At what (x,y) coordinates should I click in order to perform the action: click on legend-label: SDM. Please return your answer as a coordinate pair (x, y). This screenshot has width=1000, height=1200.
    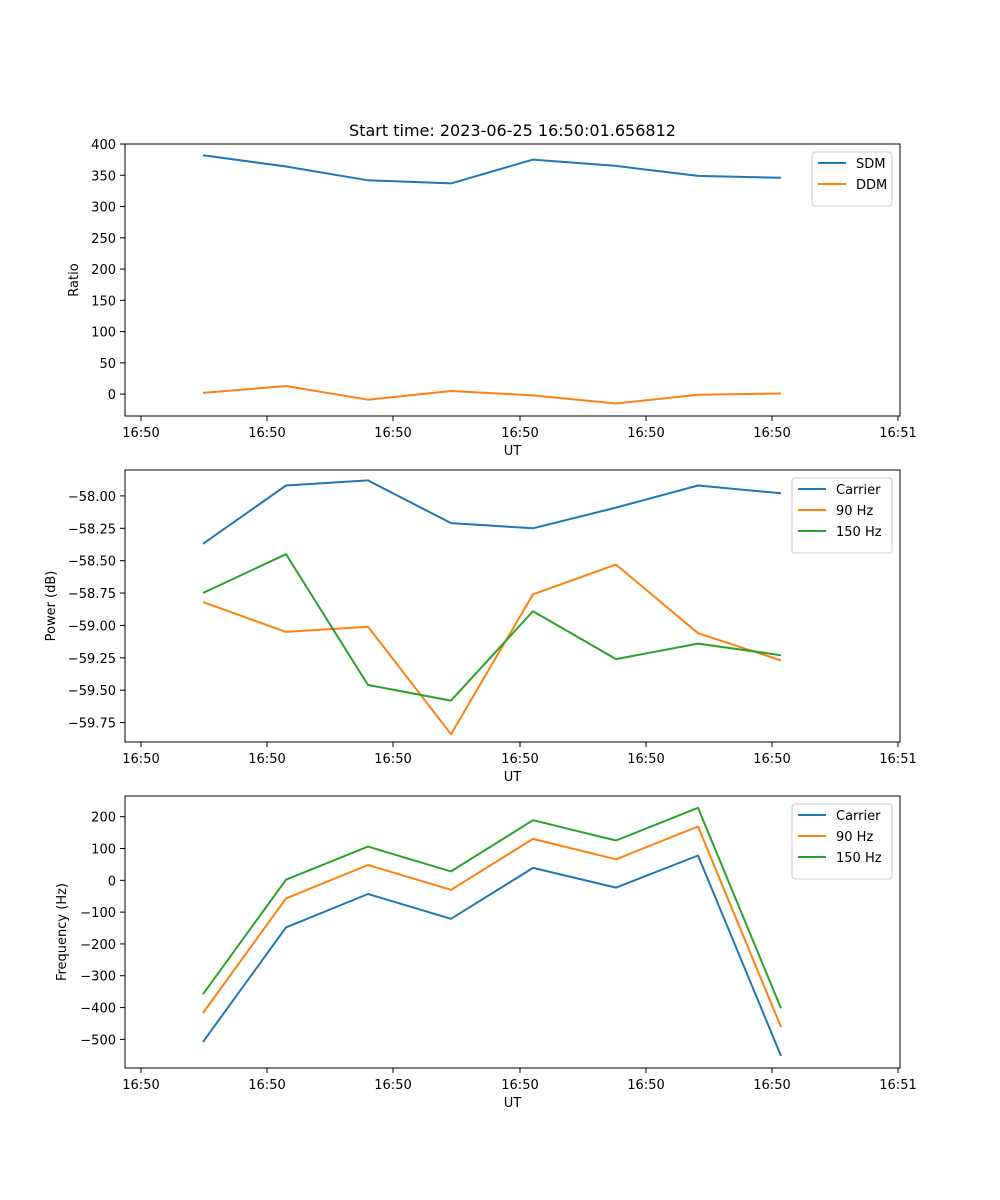
    Looking at the image, I should click on (870, 164).